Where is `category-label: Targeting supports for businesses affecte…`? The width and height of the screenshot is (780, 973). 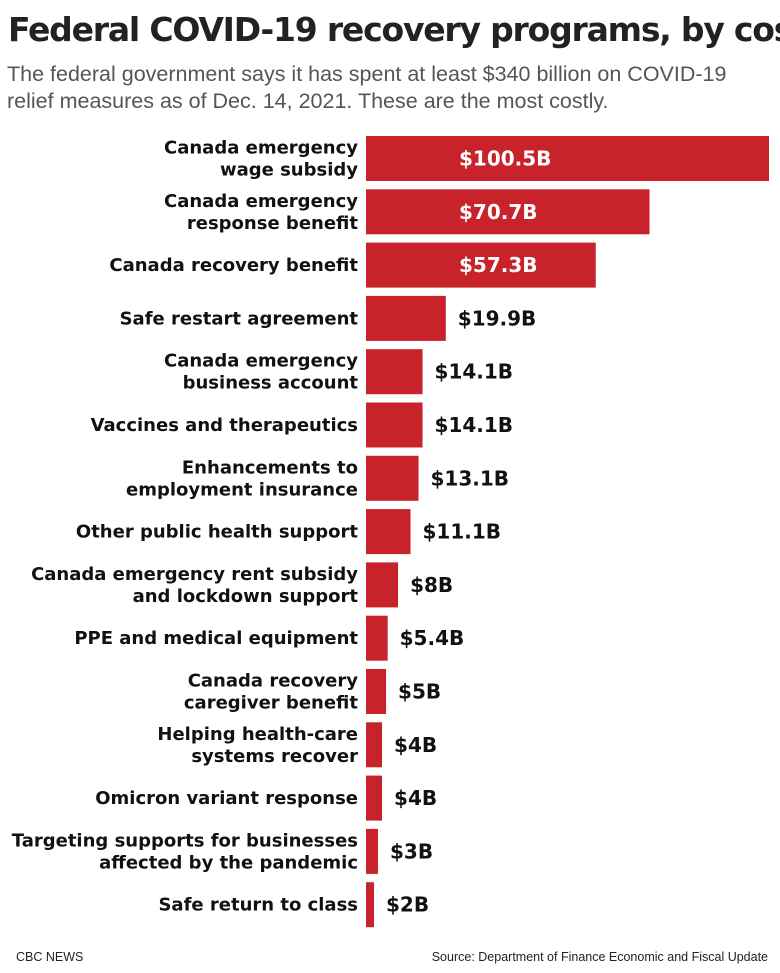 category-label: Targeting supports for businesses affecte… is located at coordinates (185, 851).